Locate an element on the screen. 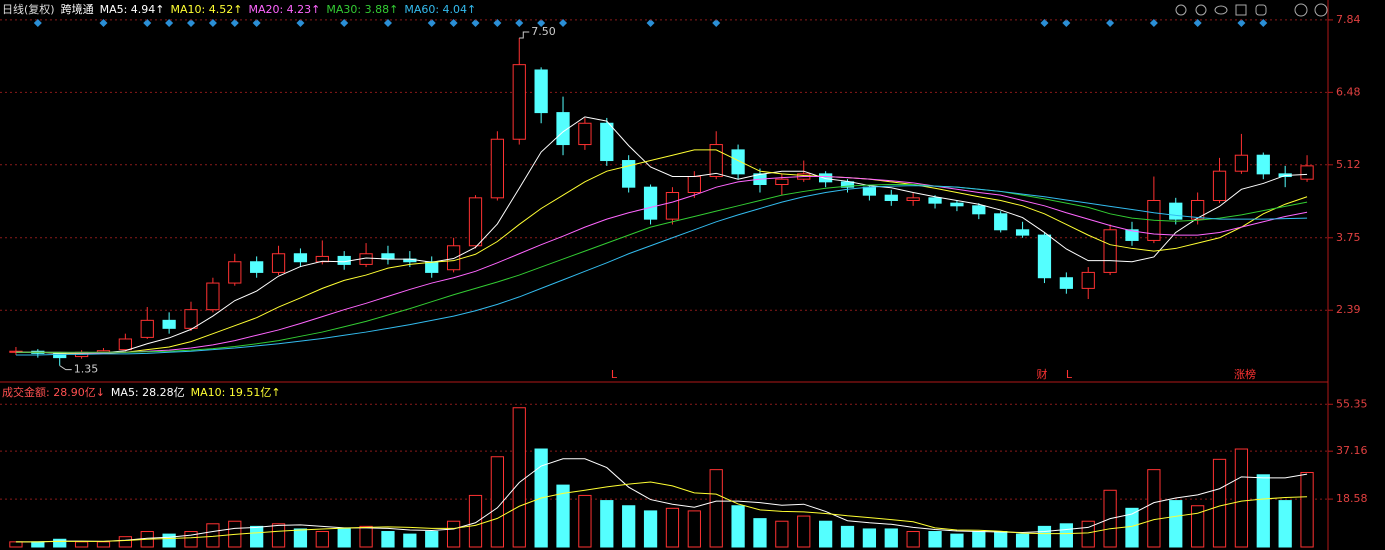 This screenshot has height=550, width=1385. y-tick-label: 5.12 is located at coordinates (1348, 164).